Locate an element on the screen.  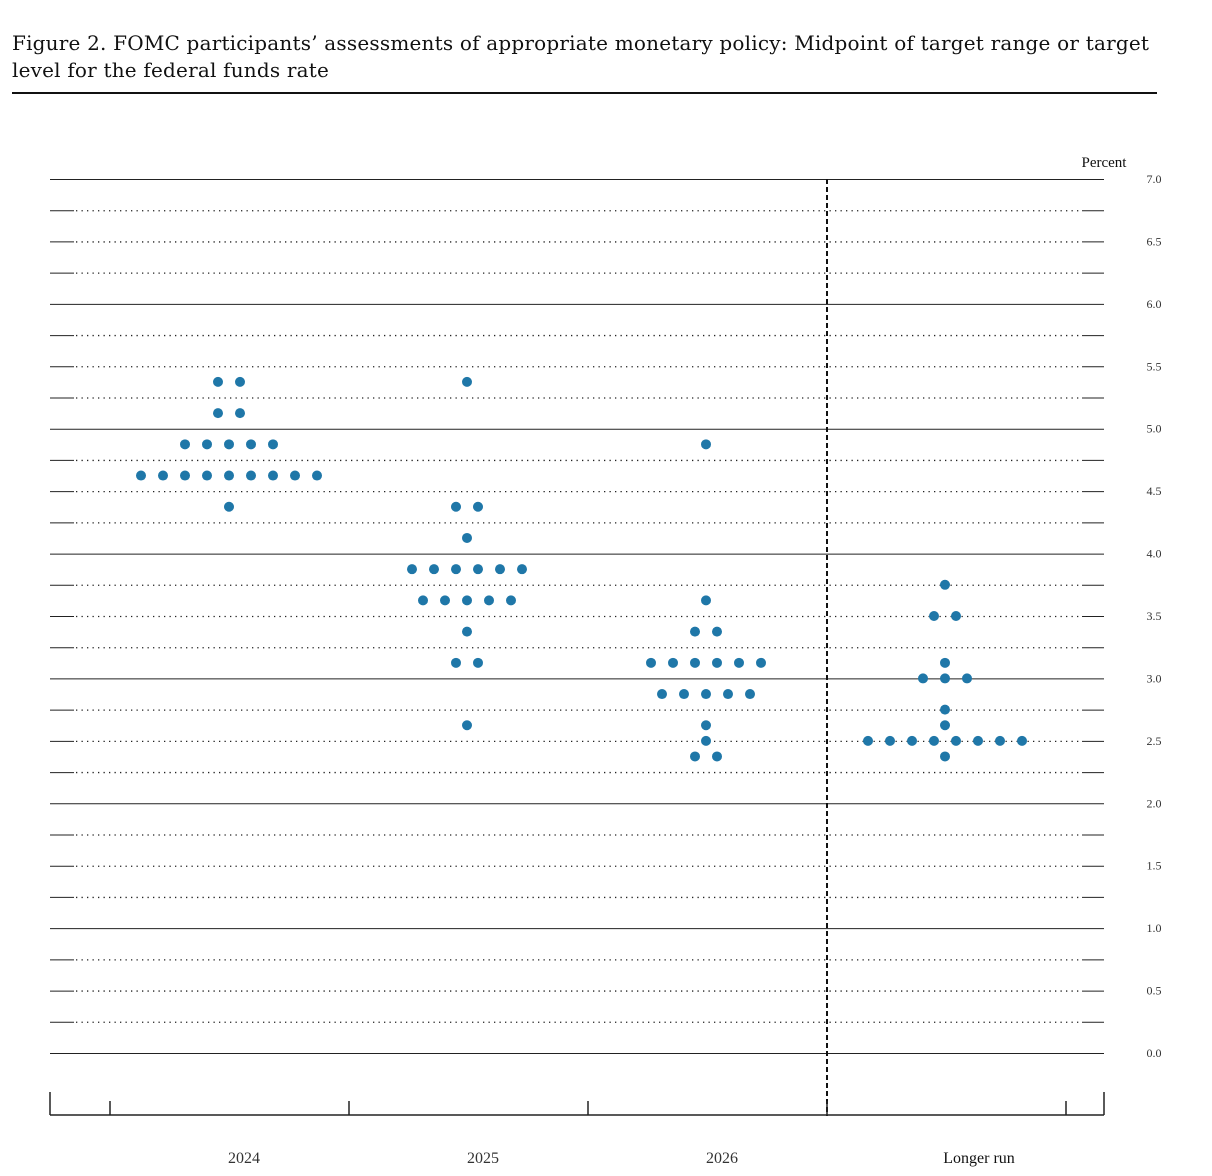
x-category-label: 2026 is located at coordinates (722, 1158).